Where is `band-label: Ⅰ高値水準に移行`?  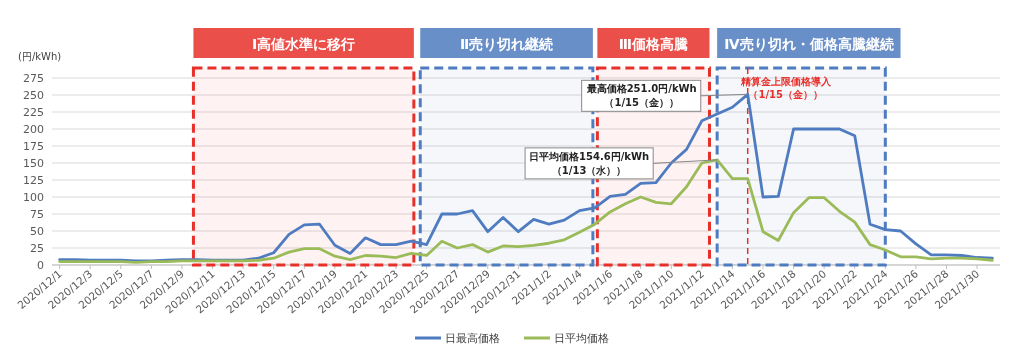 band-label: Ⅰ高値水準に移行 is located at coordinates (304, 44).